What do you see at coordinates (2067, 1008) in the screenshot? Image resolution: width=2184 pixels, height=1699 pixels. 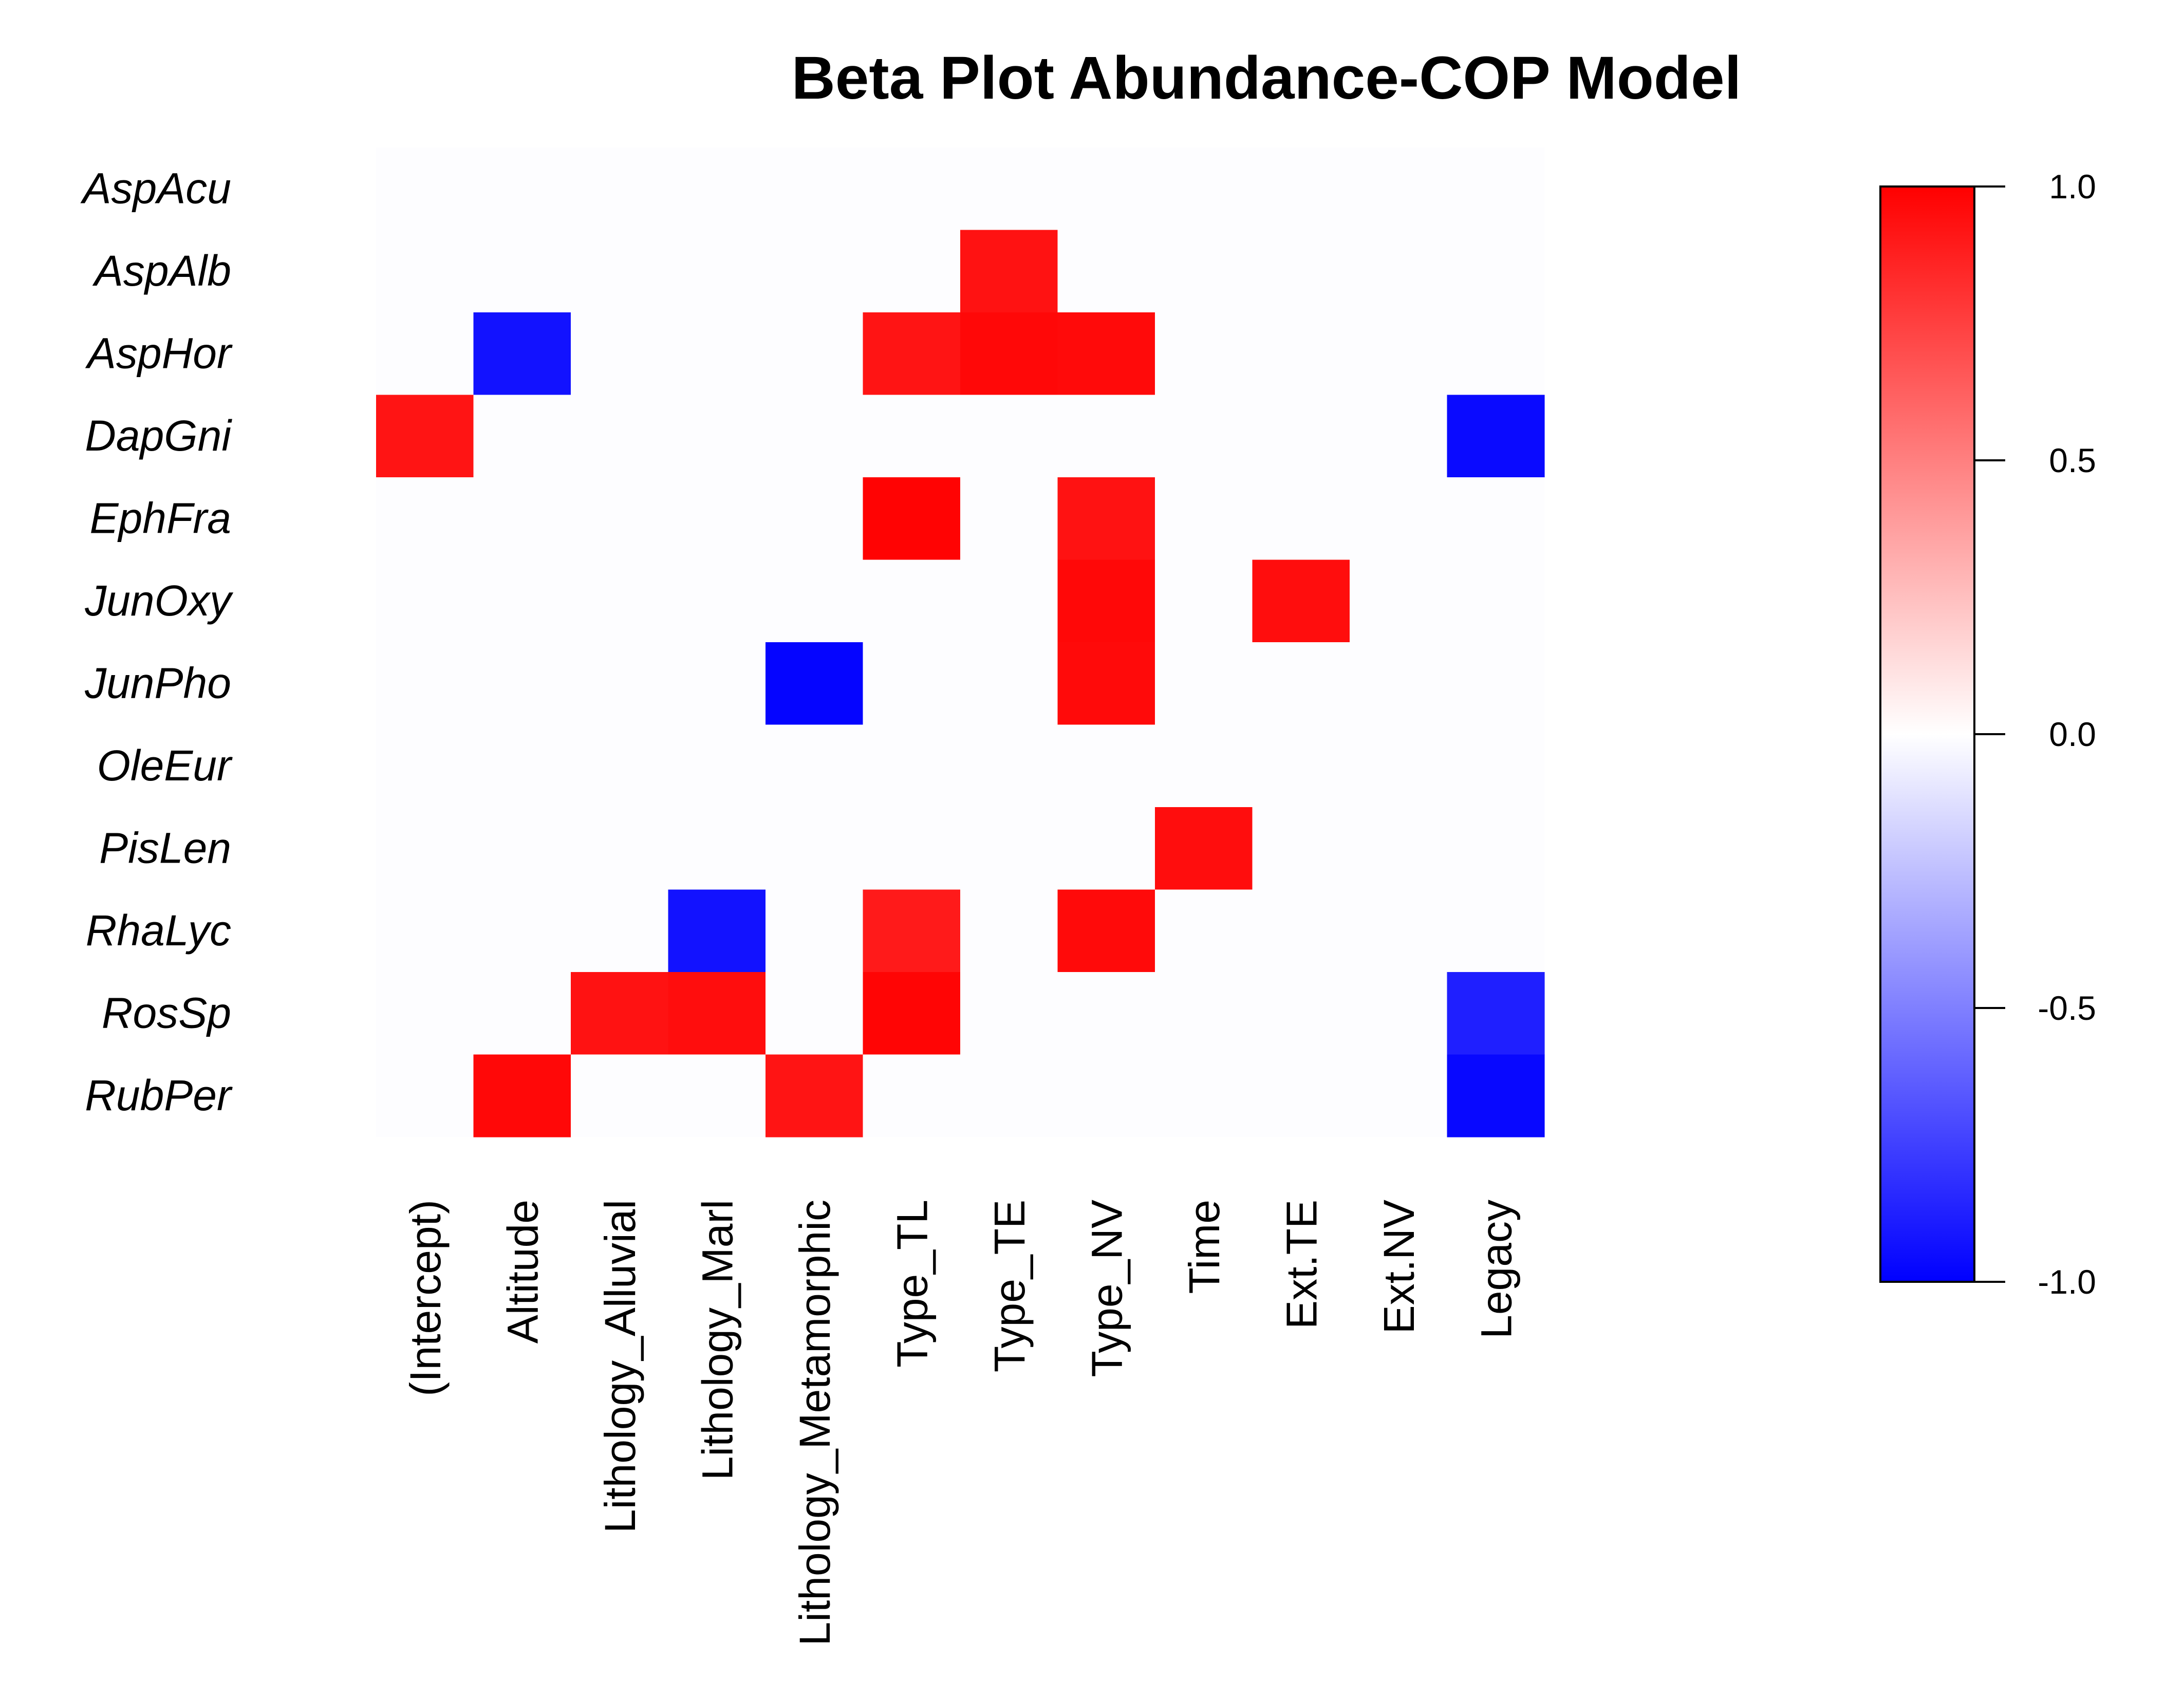 I see `colorbar-tick-label: -0.5` at bounding box center [2067, 1008].